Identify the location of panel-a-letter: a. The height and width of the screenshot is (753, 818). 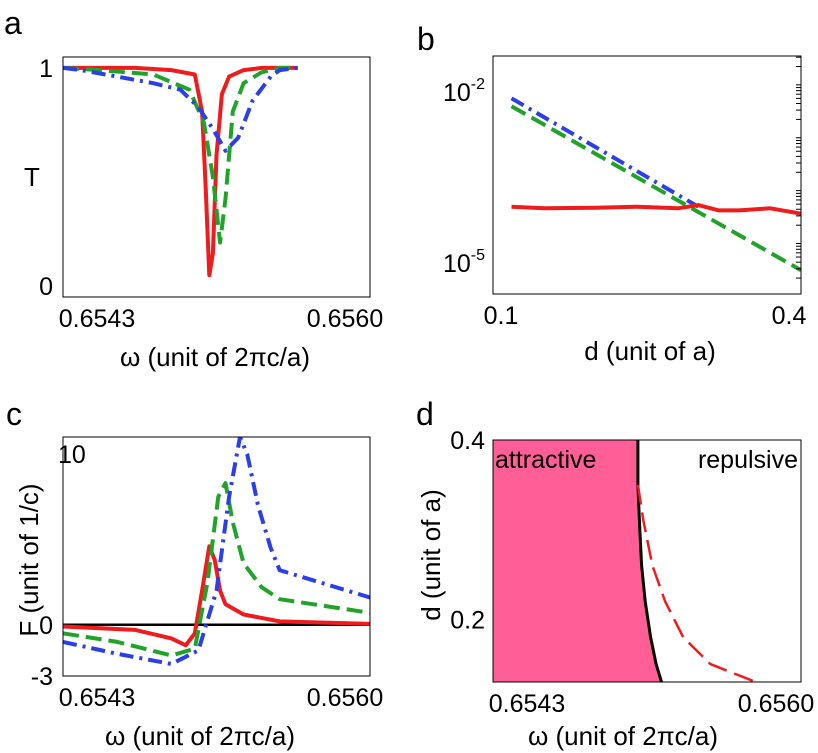
(13, 23).